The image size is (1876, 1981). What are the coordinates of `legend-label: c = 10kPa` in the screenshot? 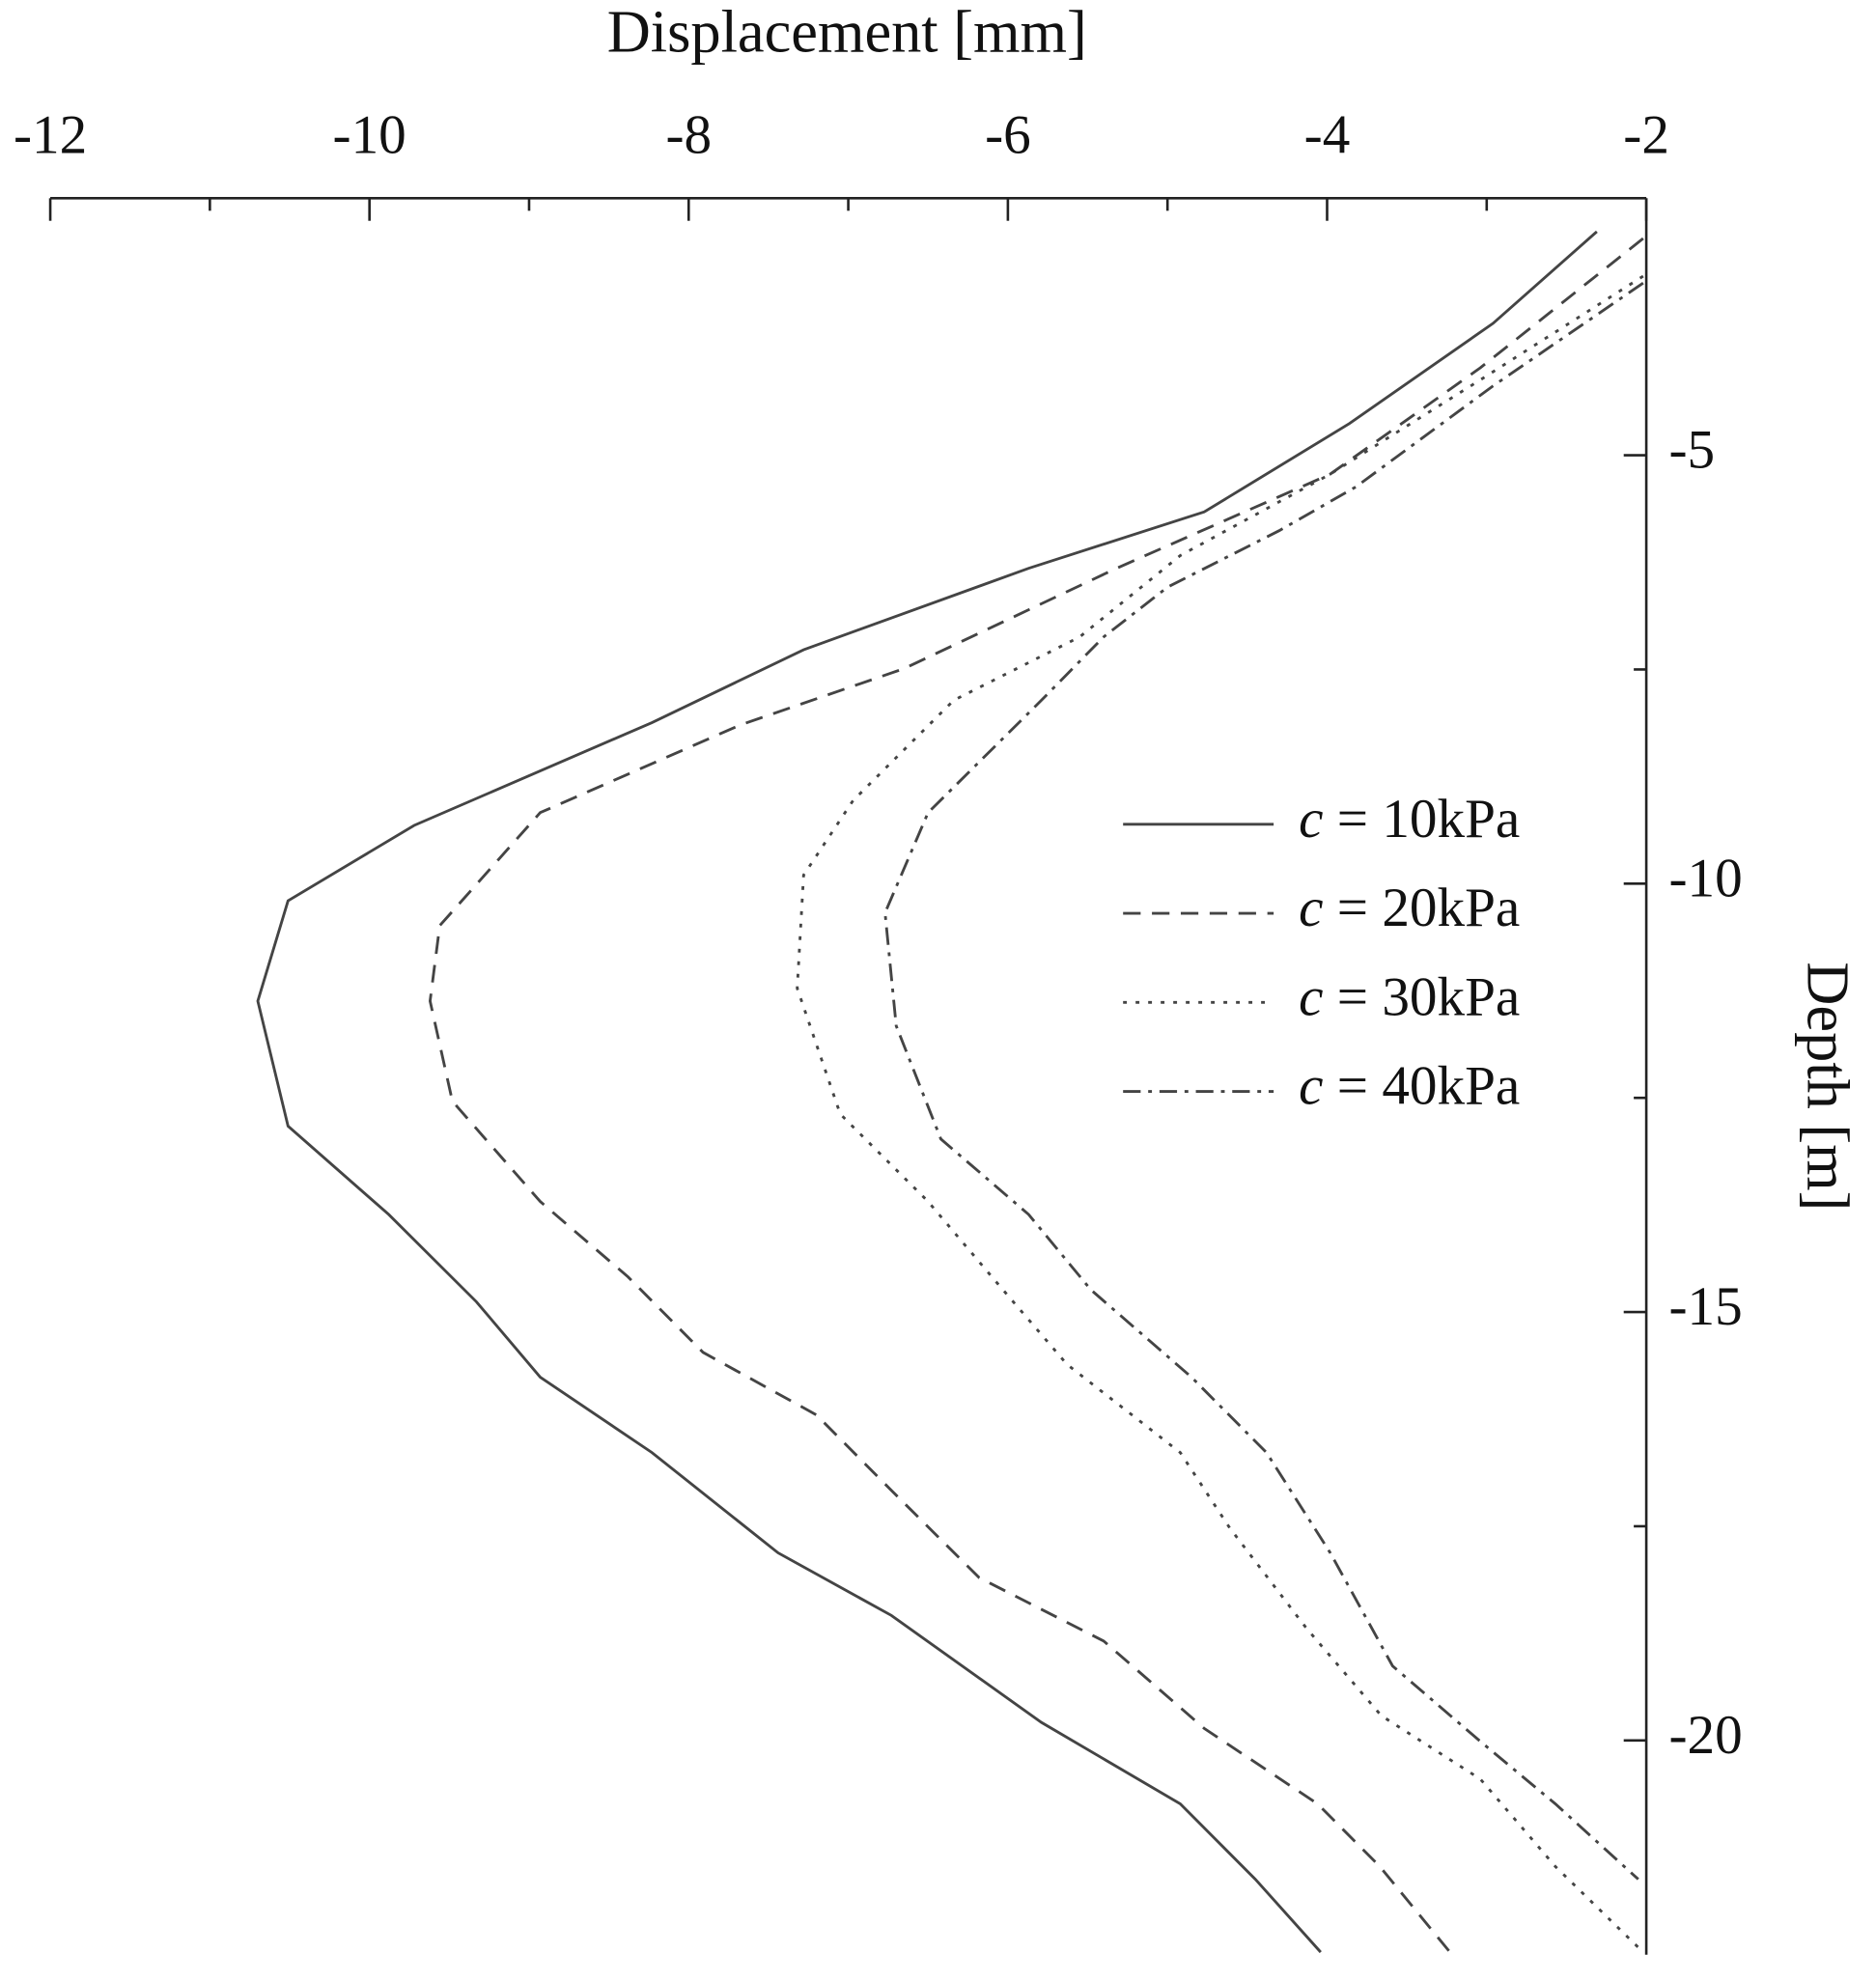 It's located at (1410, 819).